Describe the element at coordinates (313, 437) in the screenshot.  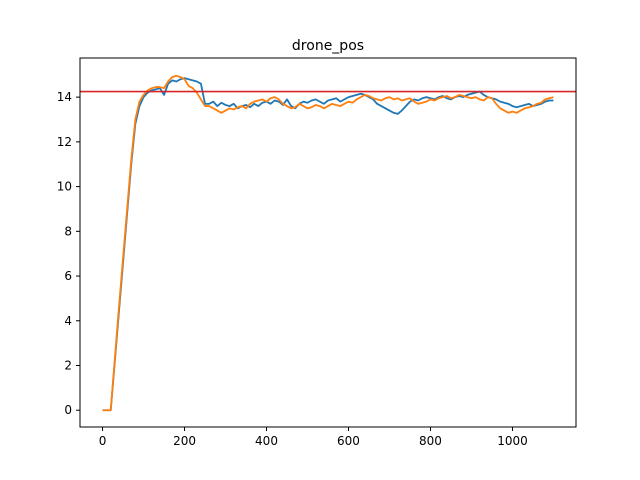
I see `x-axis: 0 200 400 600 800 1000` at that location.